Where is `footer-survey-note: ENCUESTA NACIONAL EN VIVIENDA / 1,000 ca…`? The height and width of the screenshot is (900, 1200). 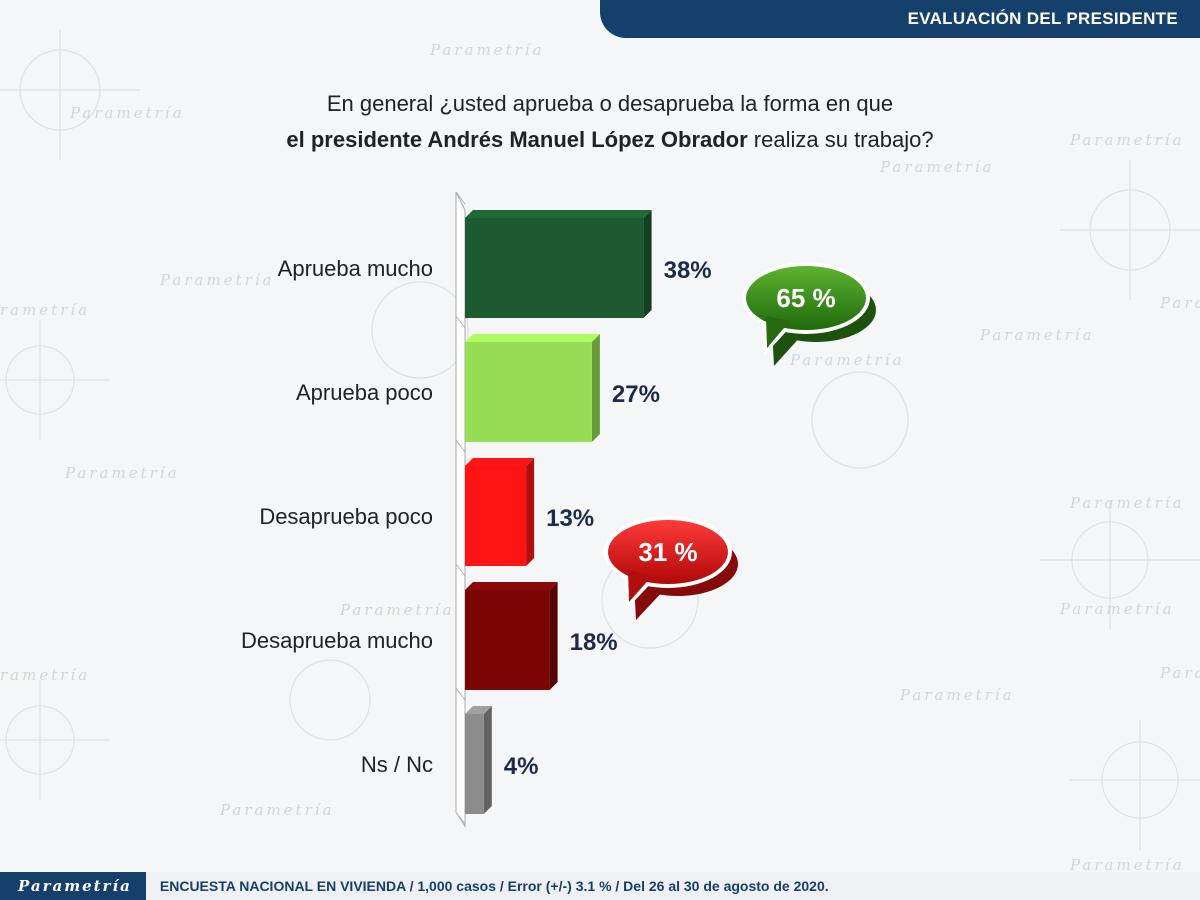 footer-survey-note: ENCUESTA NACIONAL EN VIVIENDA / 1,000 ca… is located at coordinates (494, 886).